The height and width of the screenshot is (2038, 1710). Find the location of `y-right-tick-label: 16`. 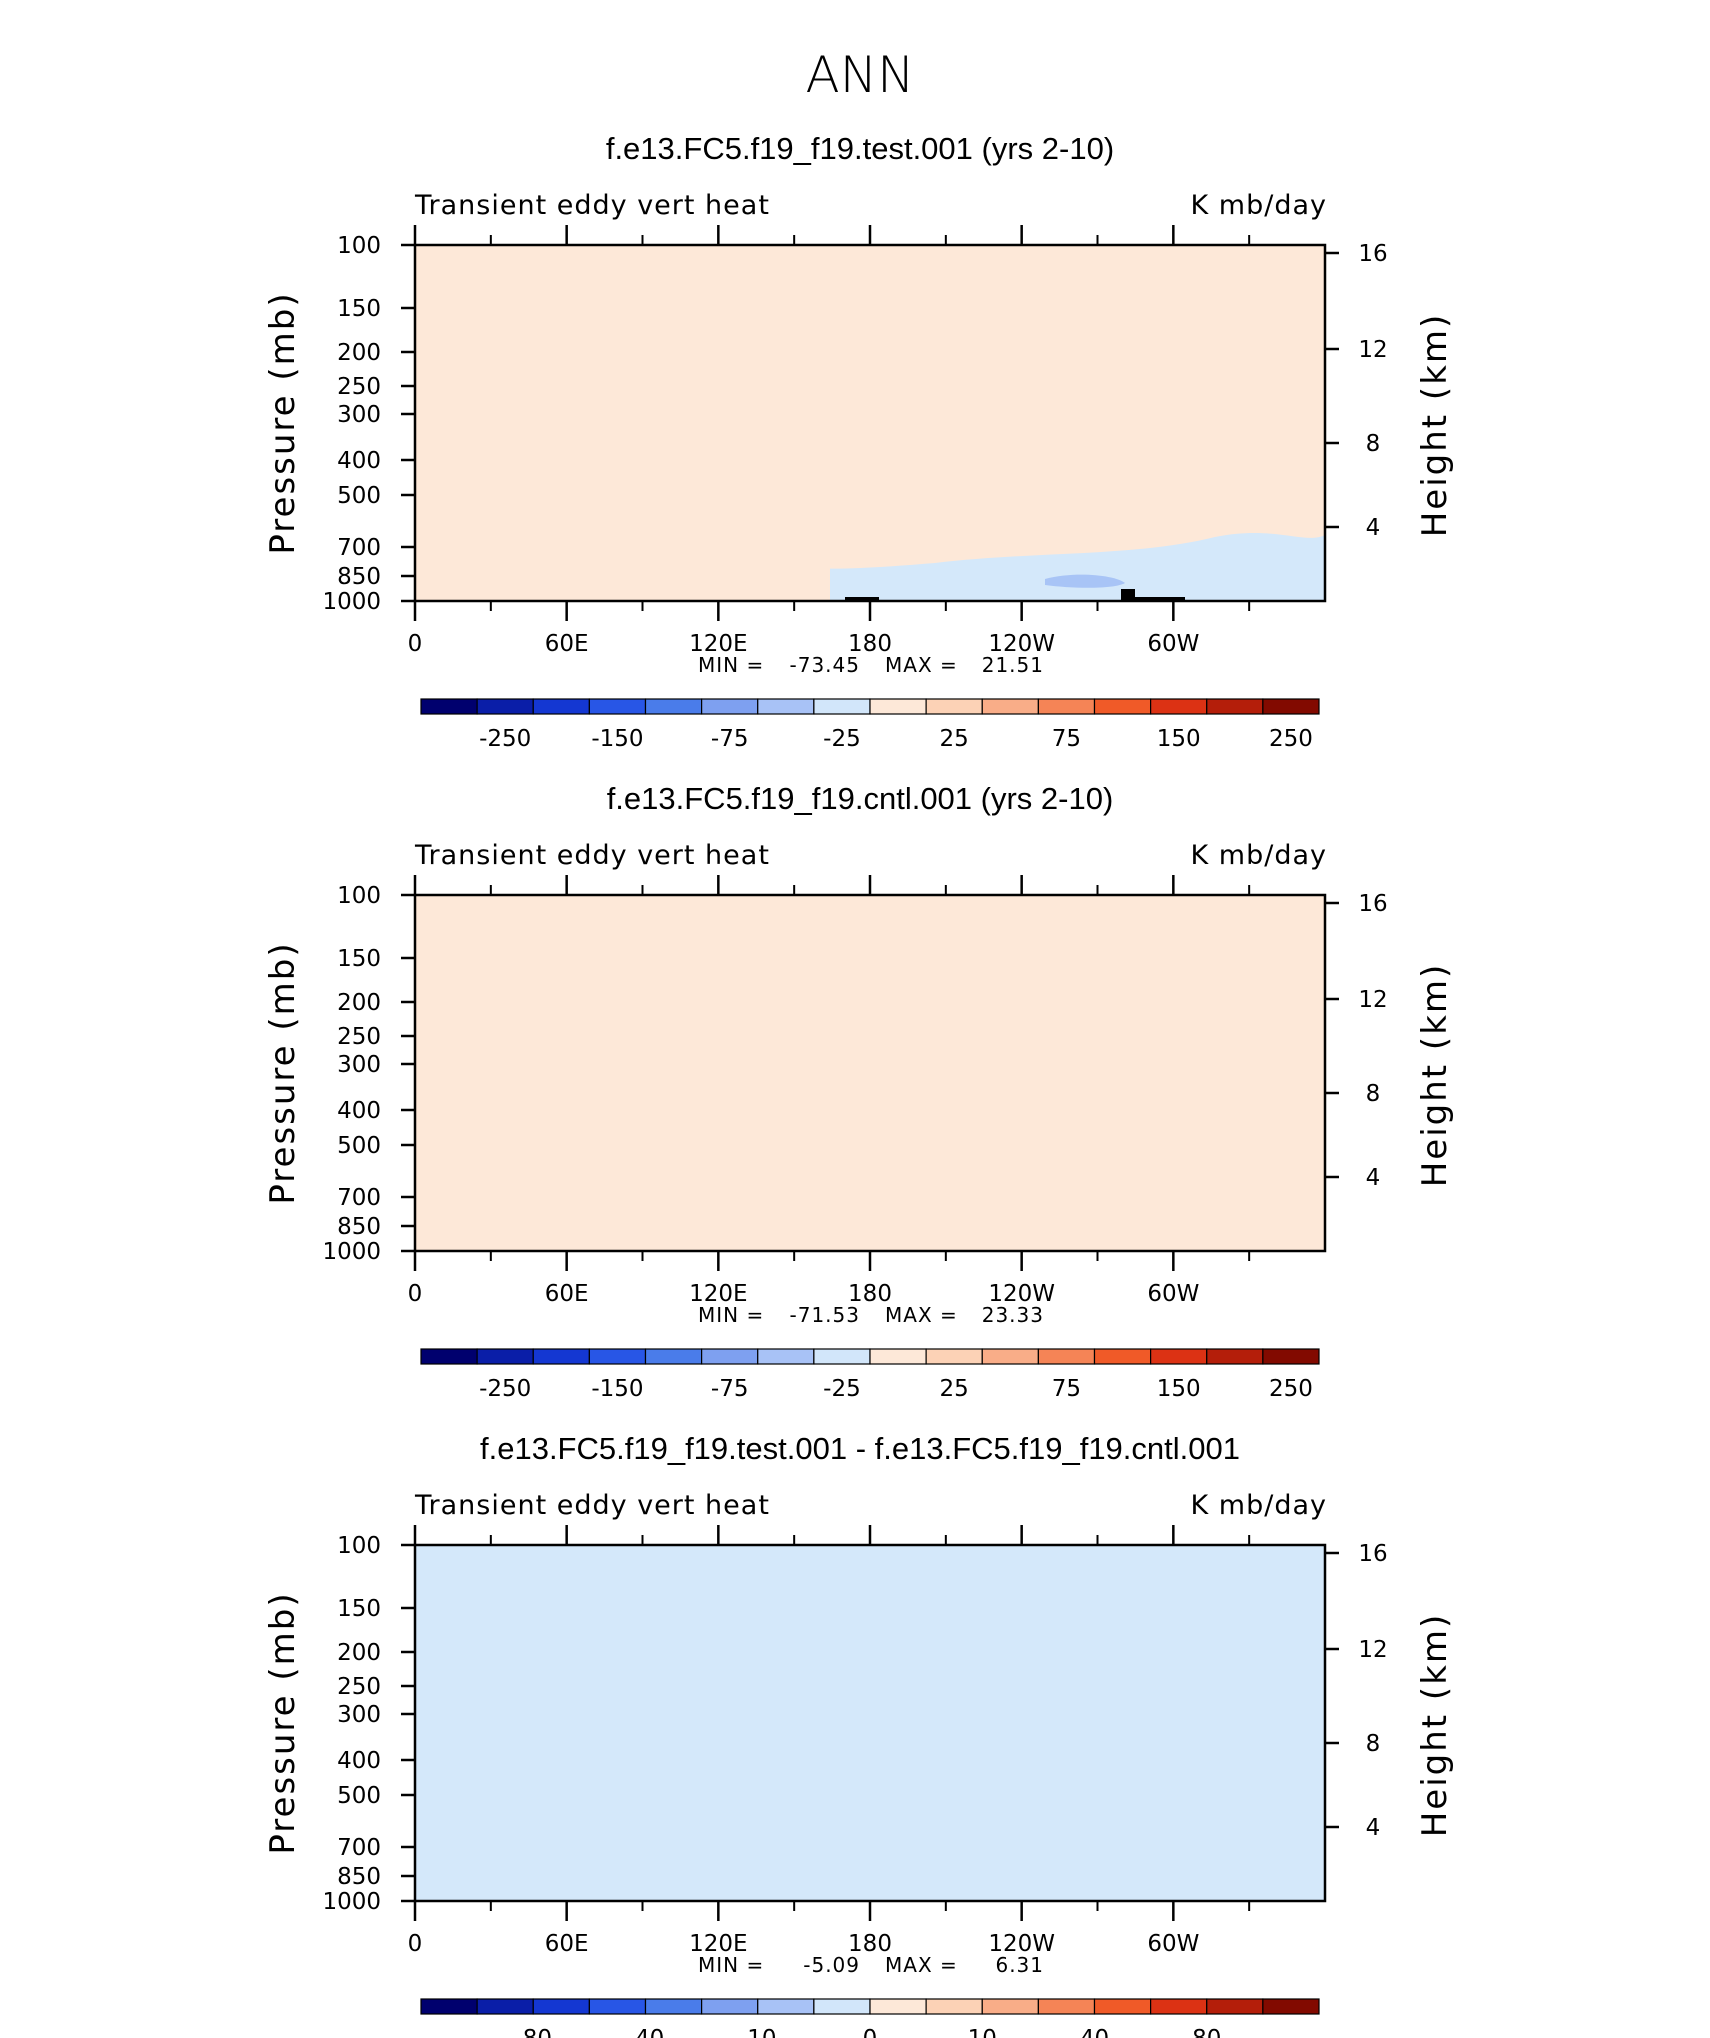

y-right-tick-label: 16 is located at coordinates (1372, 254).